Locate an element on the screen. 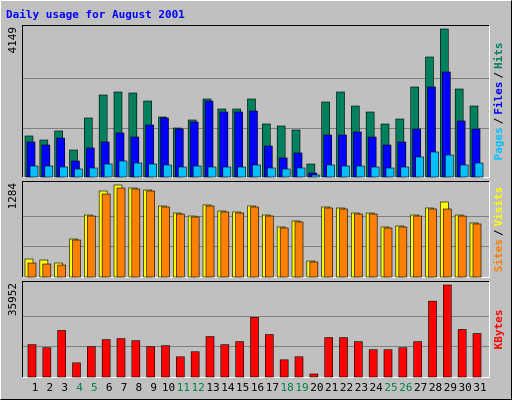 The image size is (512, 400). legend-entry: Pages is located at coordinates (498, 143).